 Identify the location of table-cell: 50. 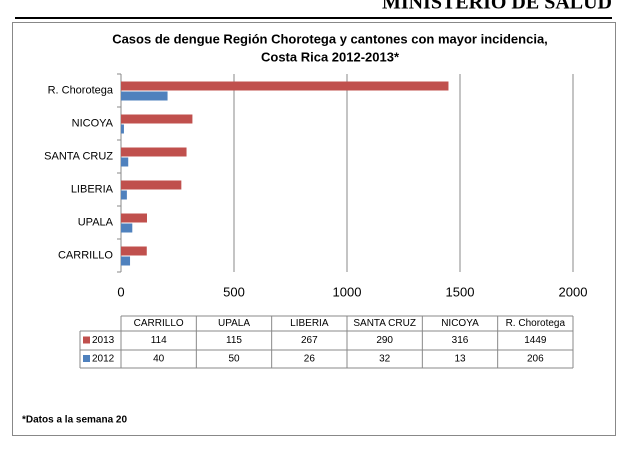
(234, 359).